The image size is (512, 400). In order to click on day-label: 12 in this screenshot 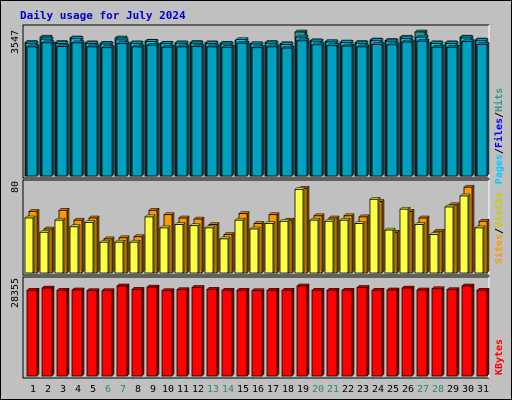, I will do `click(198, 389)`.